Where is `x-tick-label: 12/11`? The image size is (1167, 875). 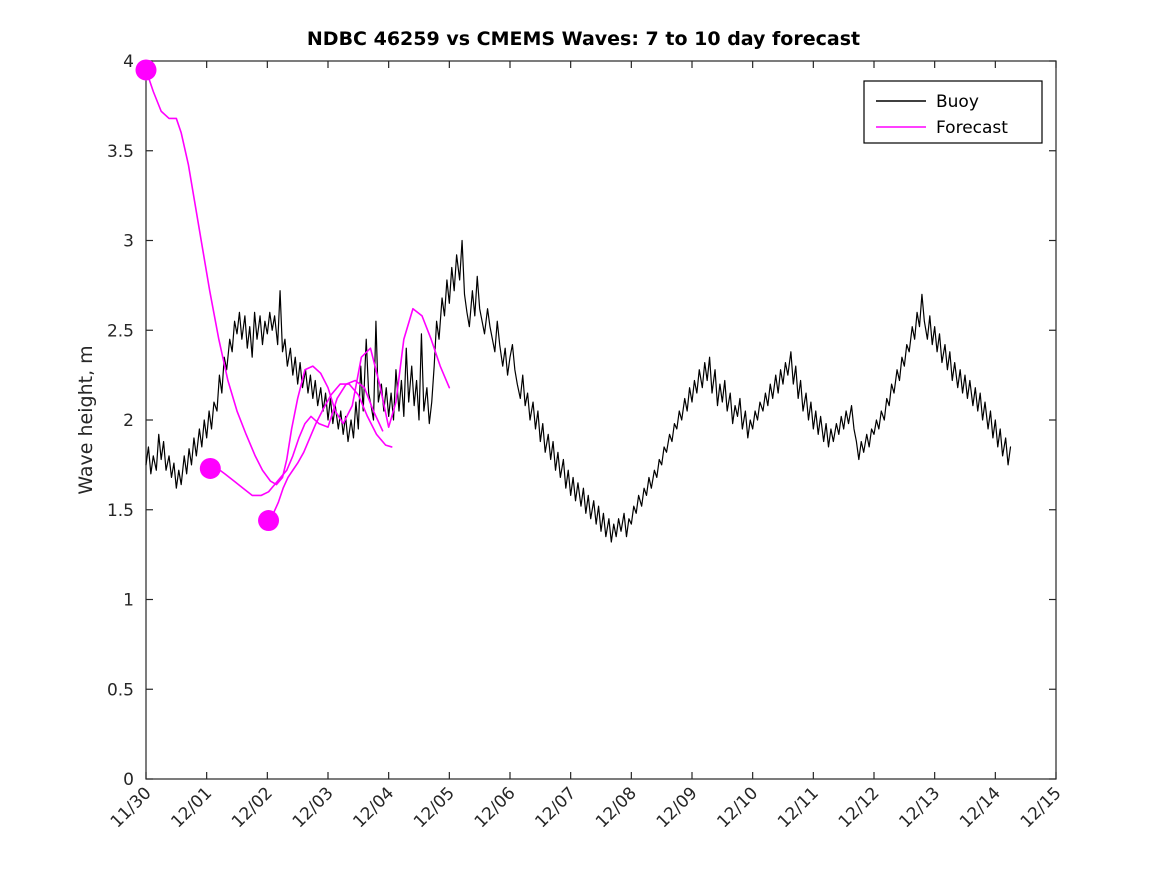
x-tick-label: 12/11 is located at coordinates (798, 807).